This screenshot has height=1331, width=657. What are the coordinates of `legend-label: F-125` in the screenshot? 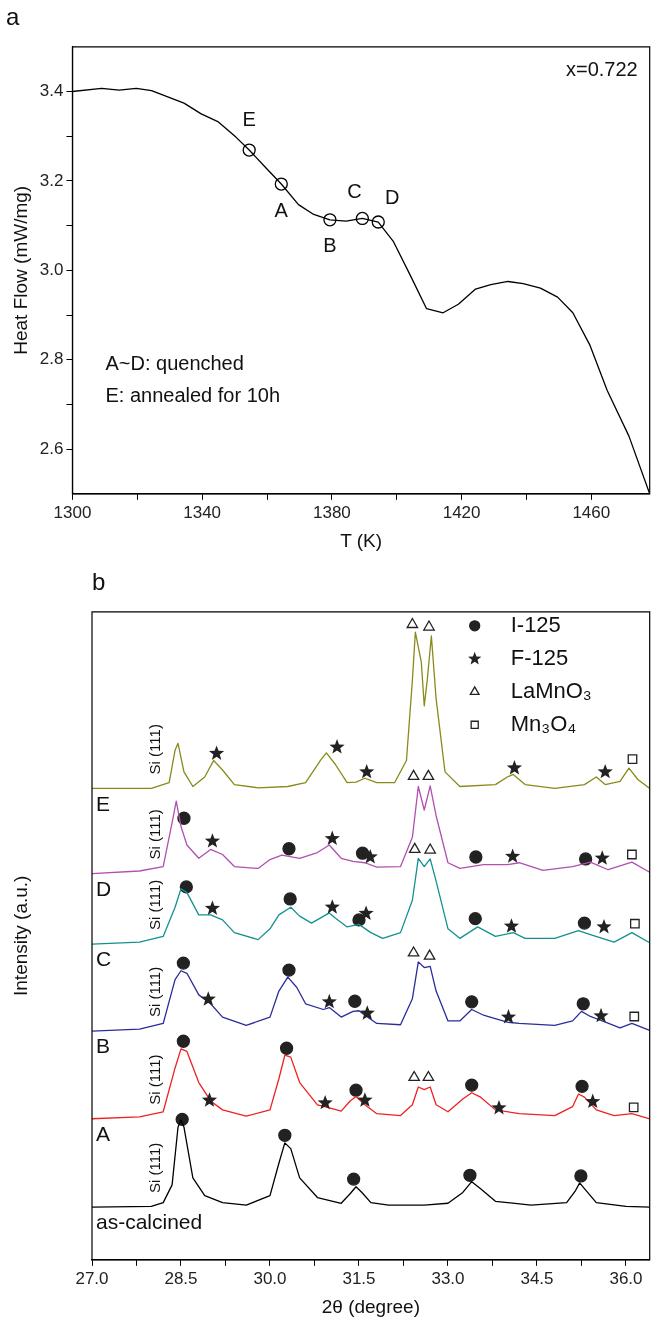 It's located at (539, 657).